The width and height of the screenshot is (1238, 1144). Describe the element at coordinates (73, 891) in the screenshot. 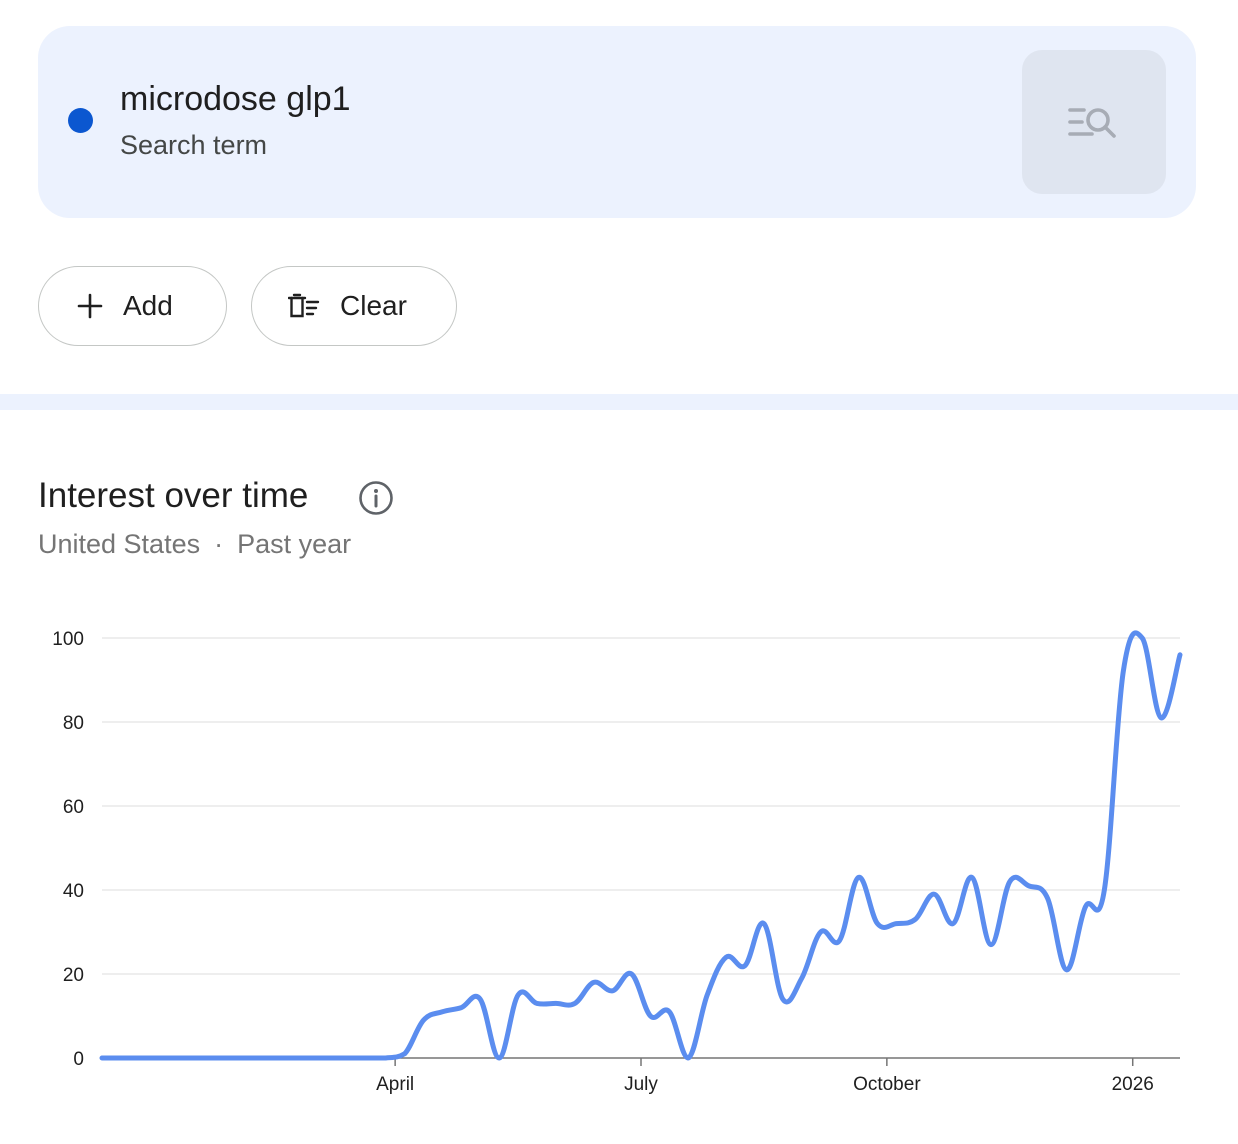

I see `y-tick-label: 40` at that location.